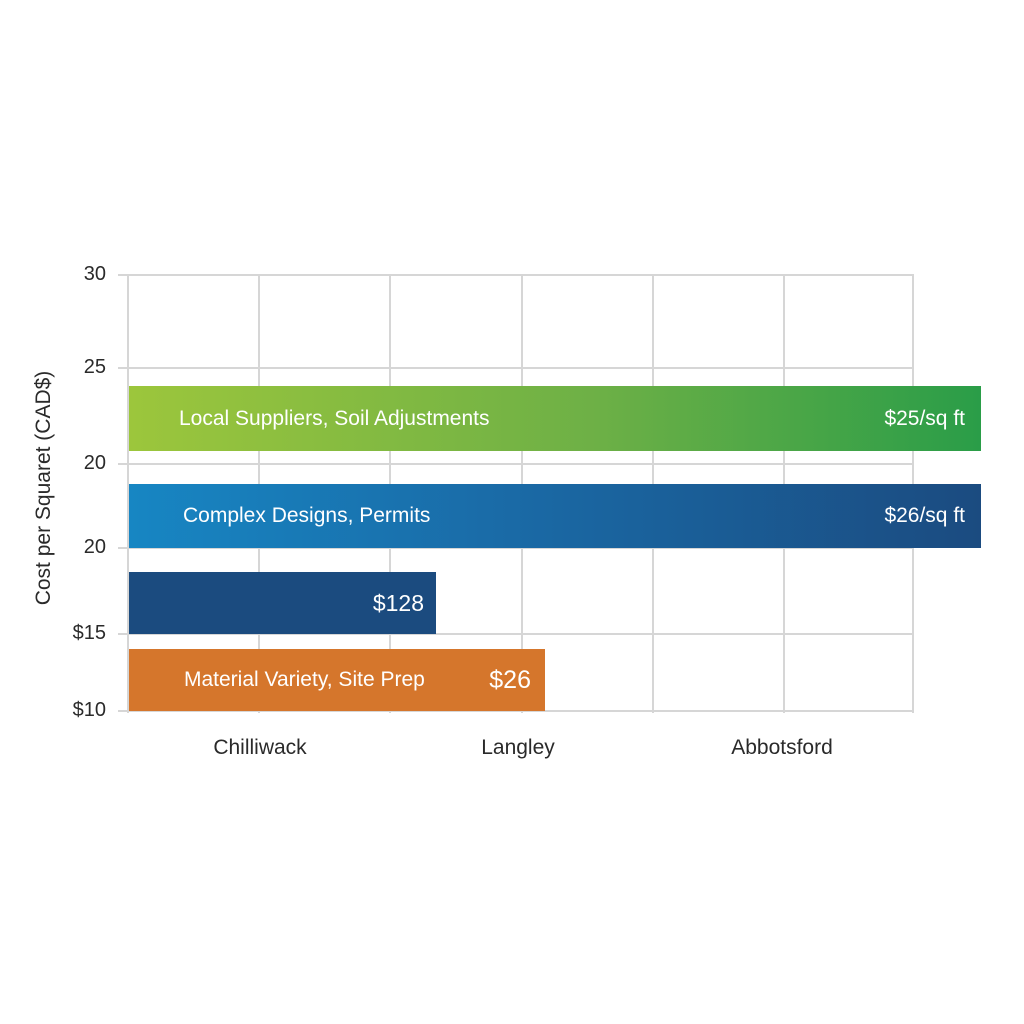  What do you see at coordinates (782, 747) in the screenshot?
I see `x-tick: Abbotsford` at bounding box center [782, 747].